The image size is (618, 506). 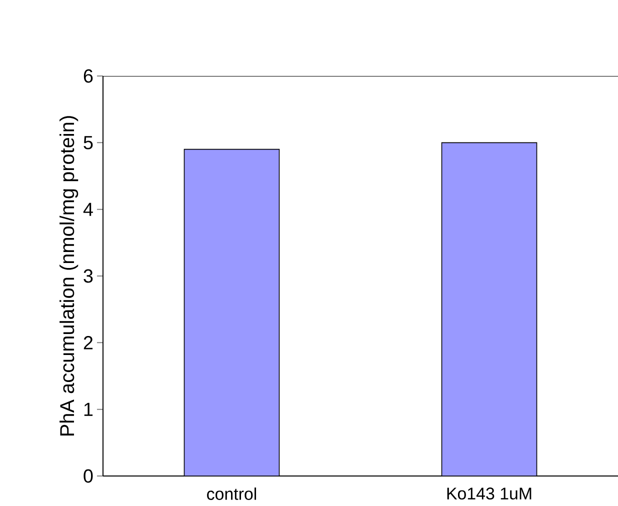 What do you see at coordinates (88, 409) in the screenshot?
I see `y-tick-label: 1` at bounding box center [88, 409].